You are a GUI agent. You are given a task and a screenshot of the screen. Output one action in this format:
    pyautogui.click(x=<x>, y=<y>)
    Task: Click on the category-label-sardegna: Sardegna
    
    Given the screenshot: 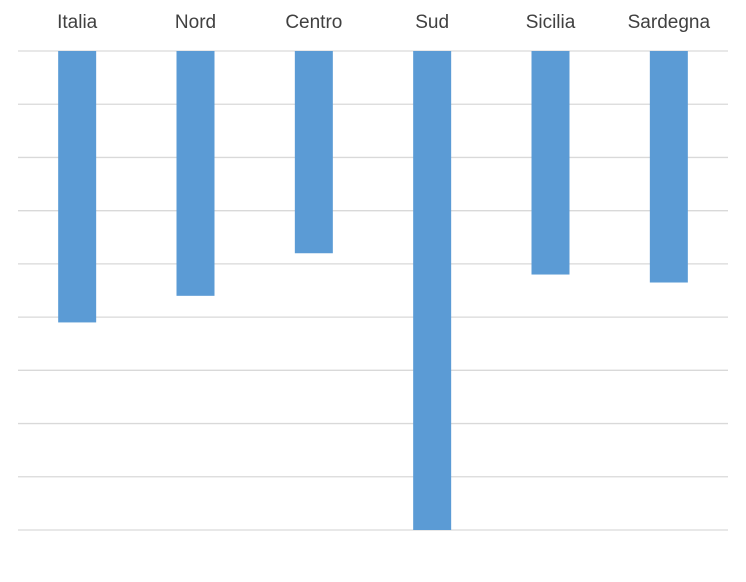 What is the action you would take?
    pyautogui.click(x=669, y=22)
    